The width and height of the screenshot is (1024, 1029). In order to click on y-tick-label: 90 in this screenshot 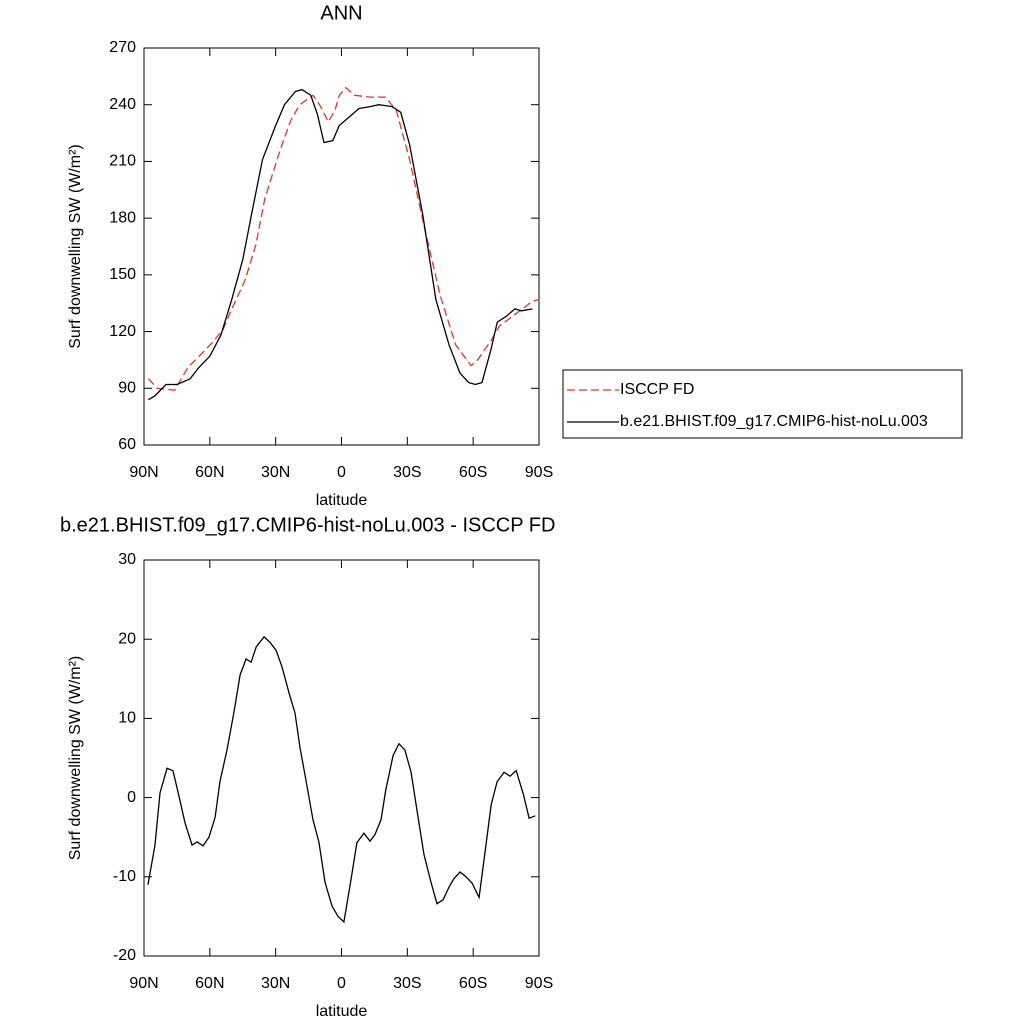, I will do `click(127, 388)`.